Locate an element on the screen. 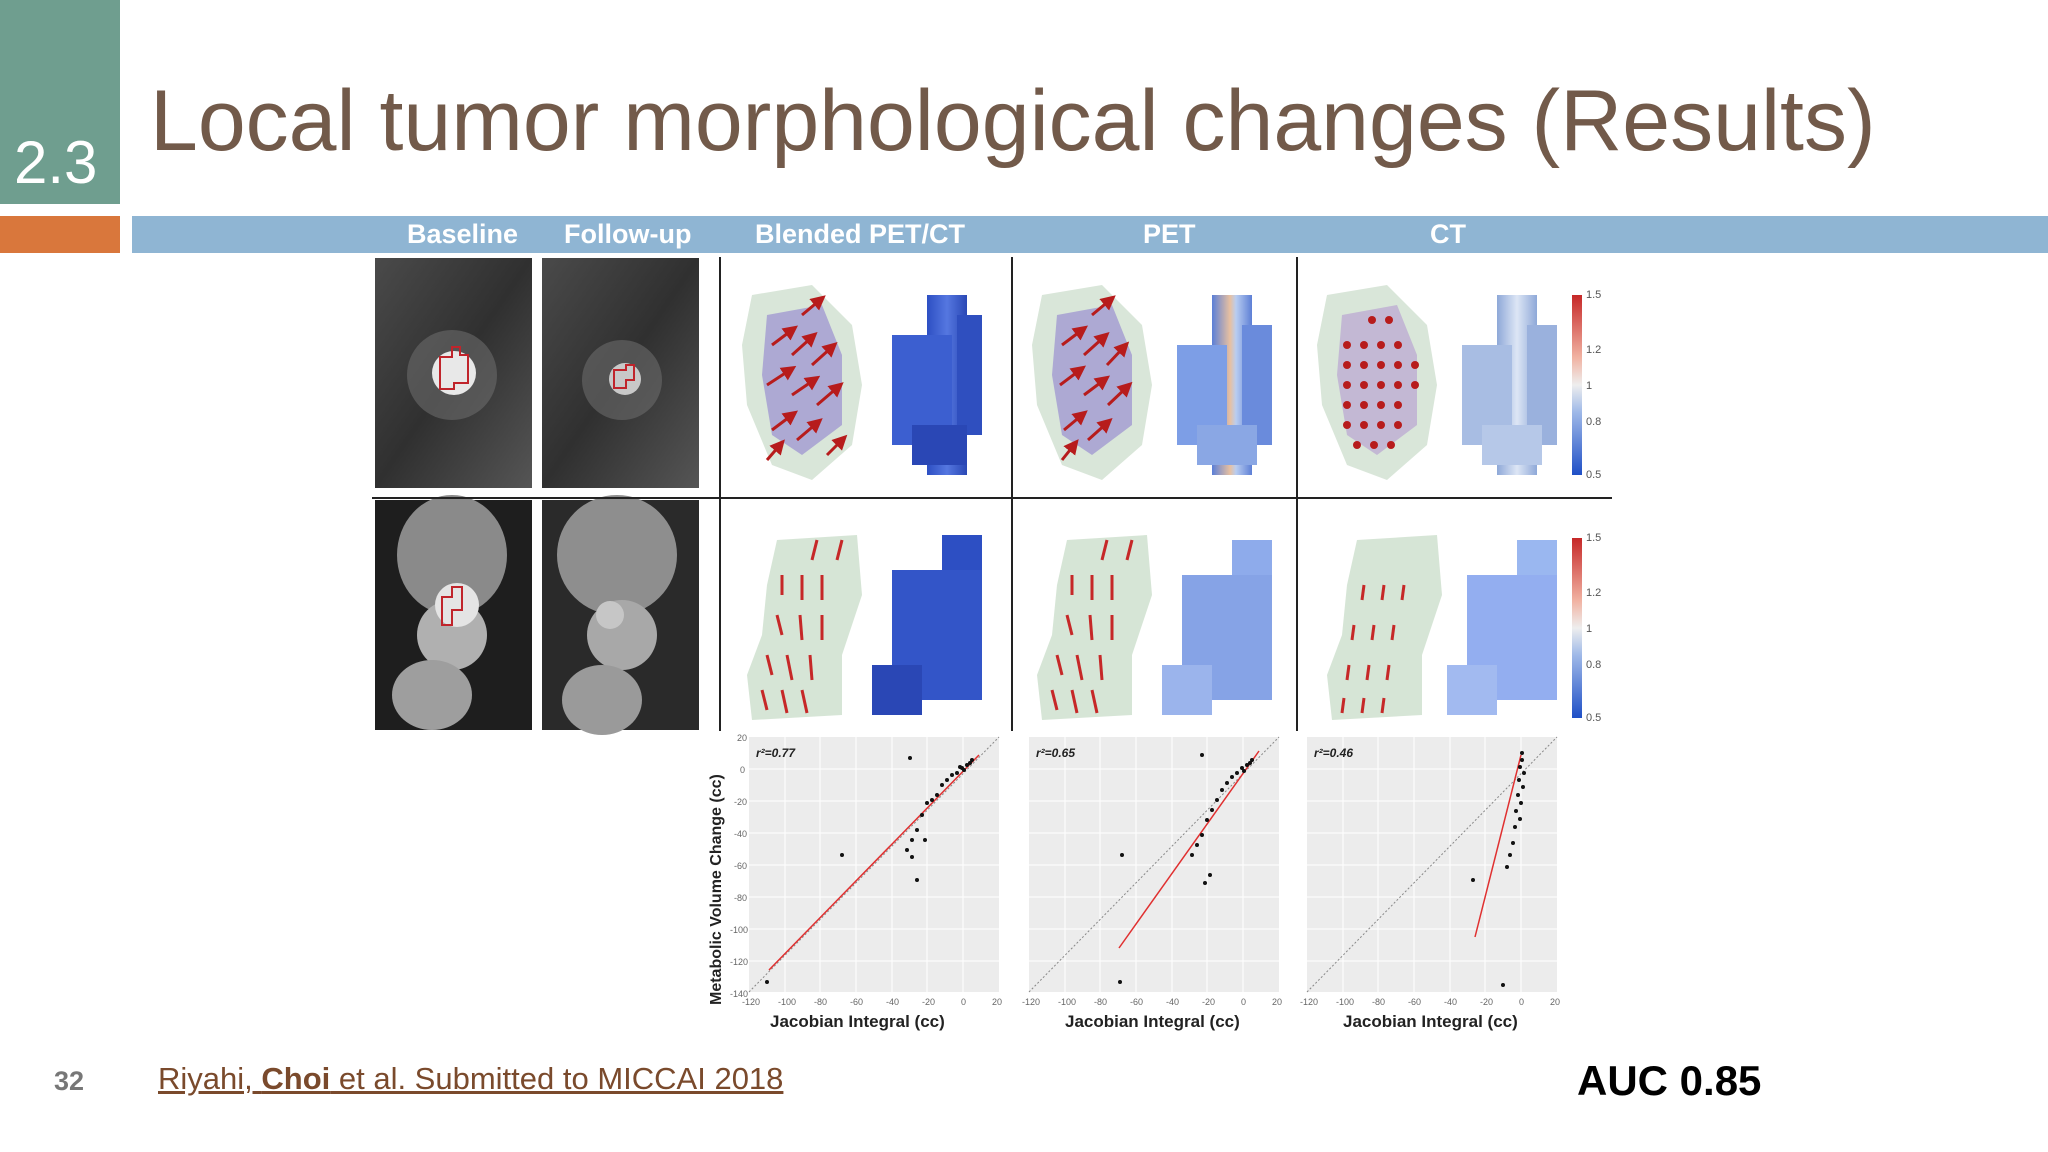 Image resolution: width=2048 pixels, height=1152 pixels. scatter-panel-3: r²=0.46 is located at coordinates (1432, 864).